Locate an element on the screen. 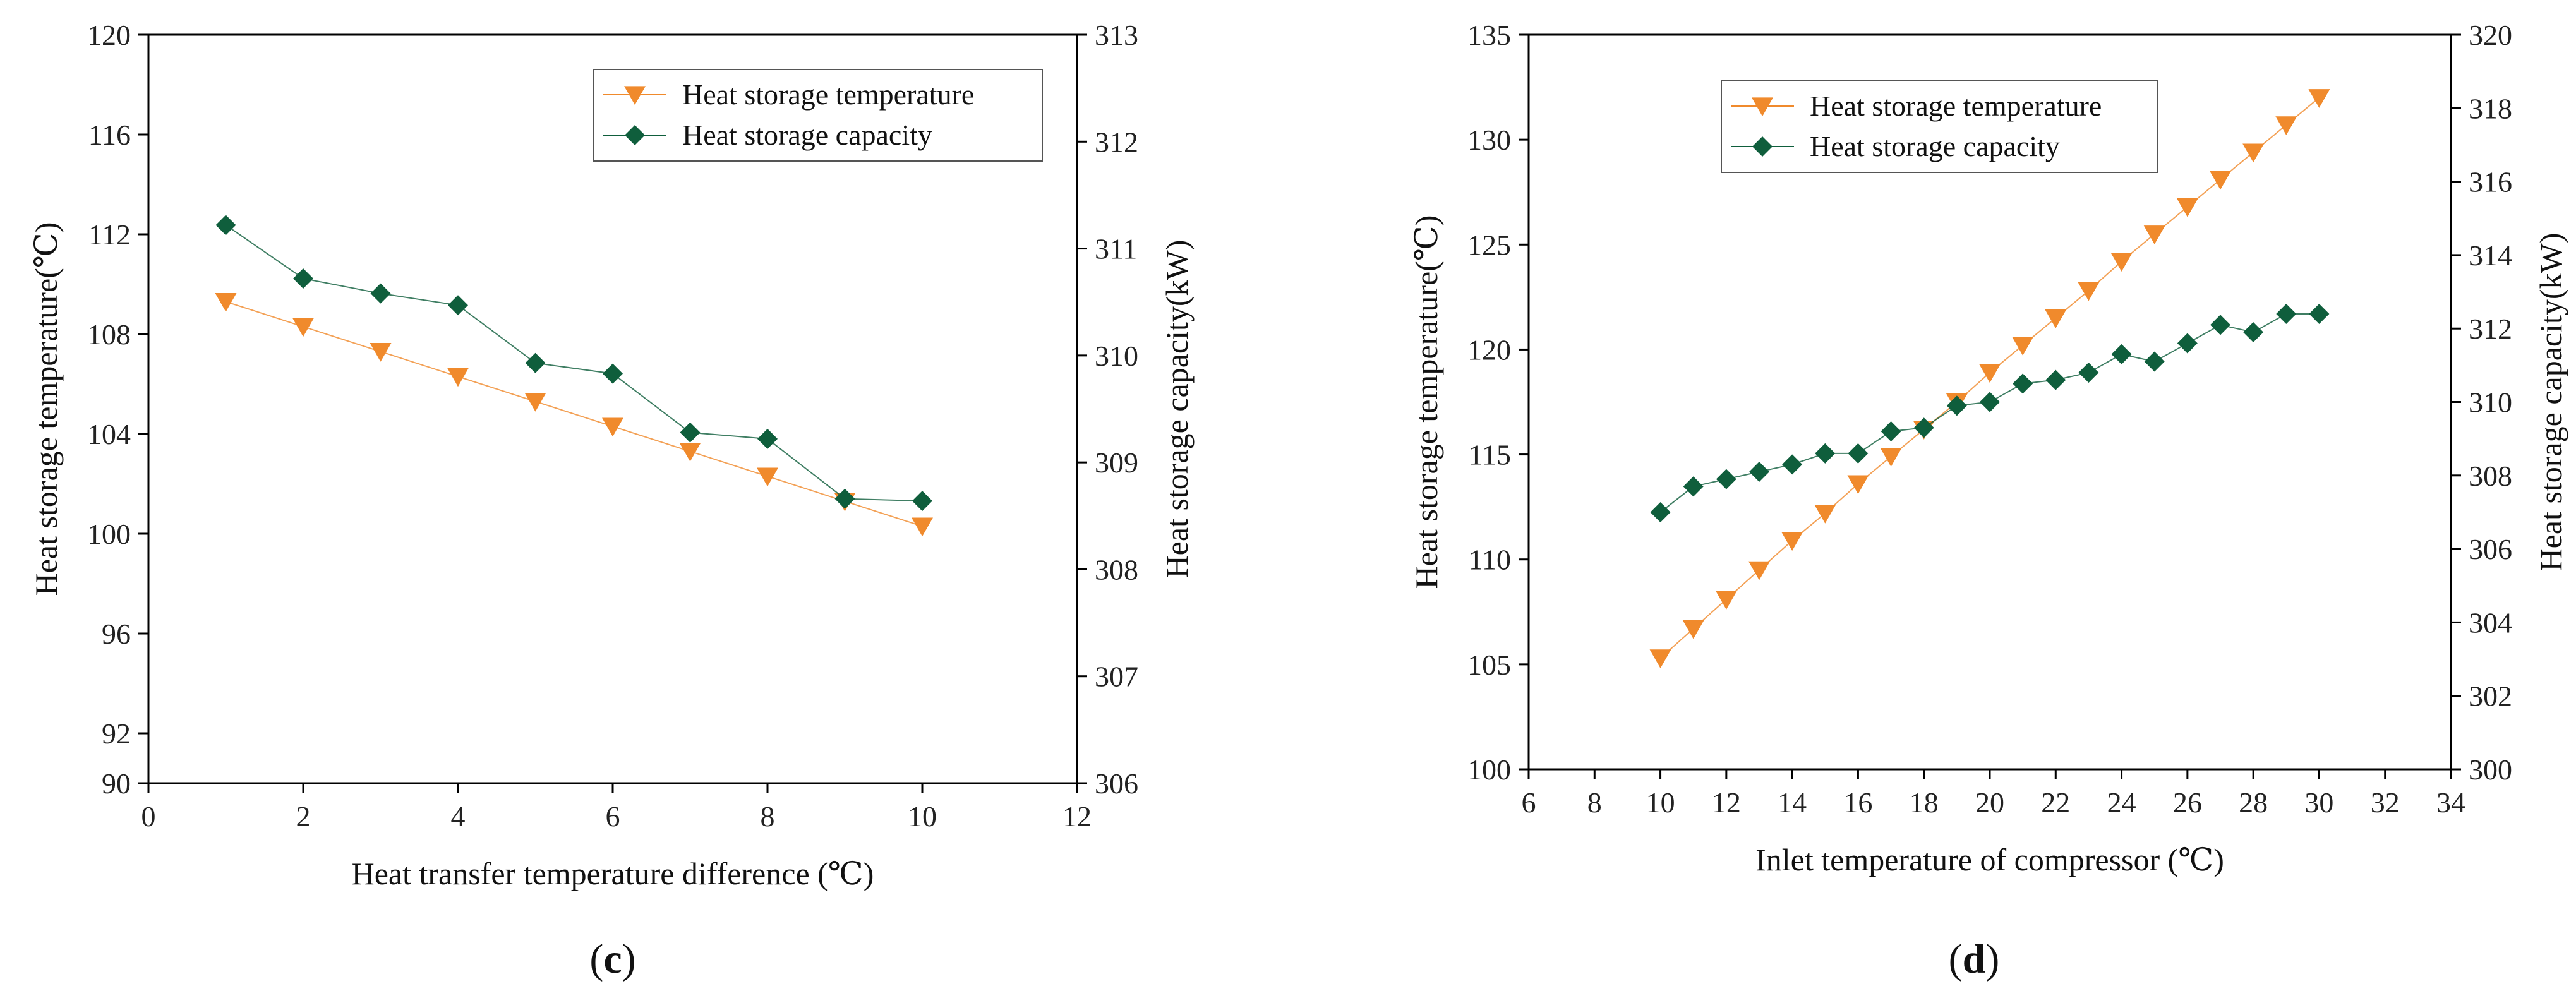 The image size is (2576, 1003). legend-label: Heat storage temperature is located at coordinates (1956, 106).